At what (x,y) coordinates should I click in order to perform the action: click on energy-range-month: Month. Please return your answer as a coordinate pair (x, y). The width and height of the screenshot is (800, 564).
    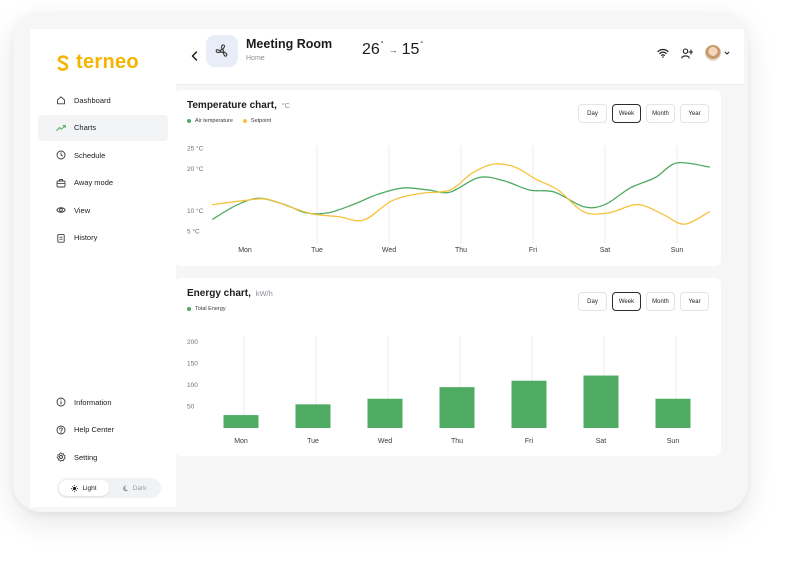
    Looking at the image, I should click on (660, 301).